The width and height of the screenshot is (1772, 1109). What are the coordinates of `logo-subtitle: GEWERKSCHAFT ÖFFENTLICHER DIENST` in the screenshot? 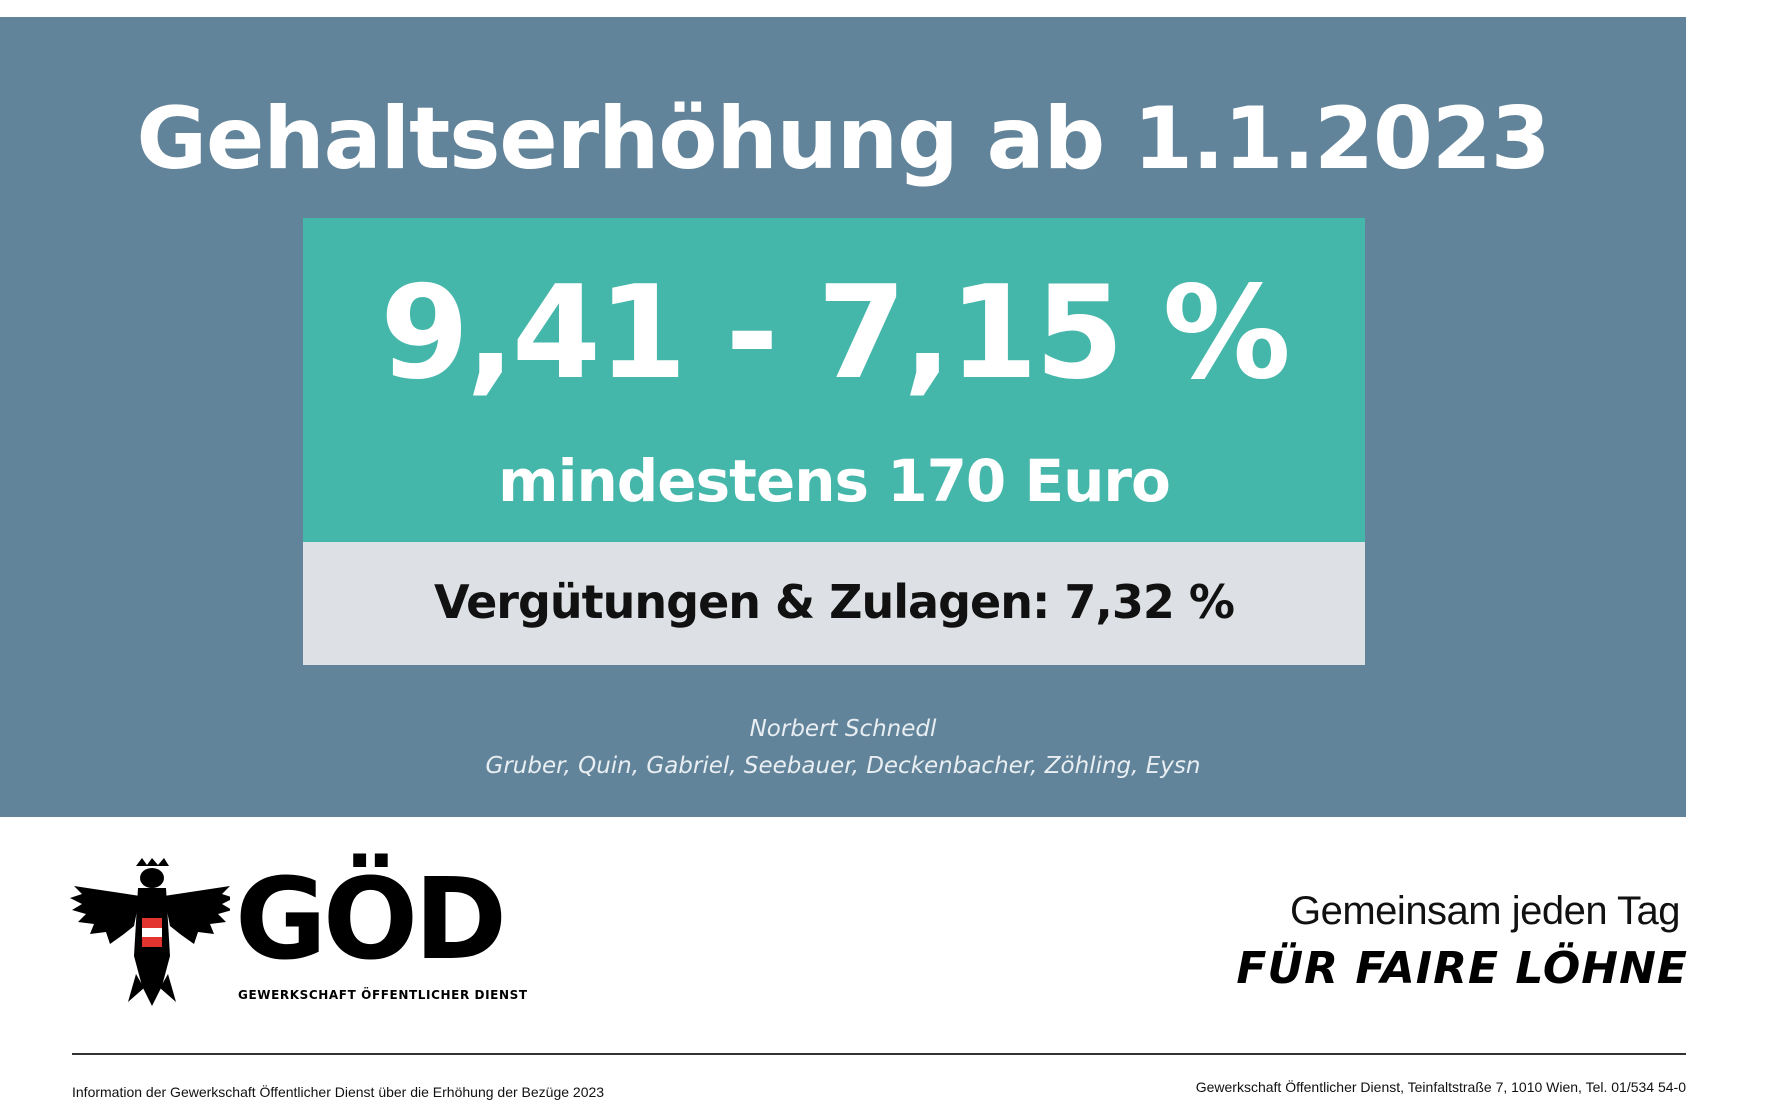 It's located at (383, 995).